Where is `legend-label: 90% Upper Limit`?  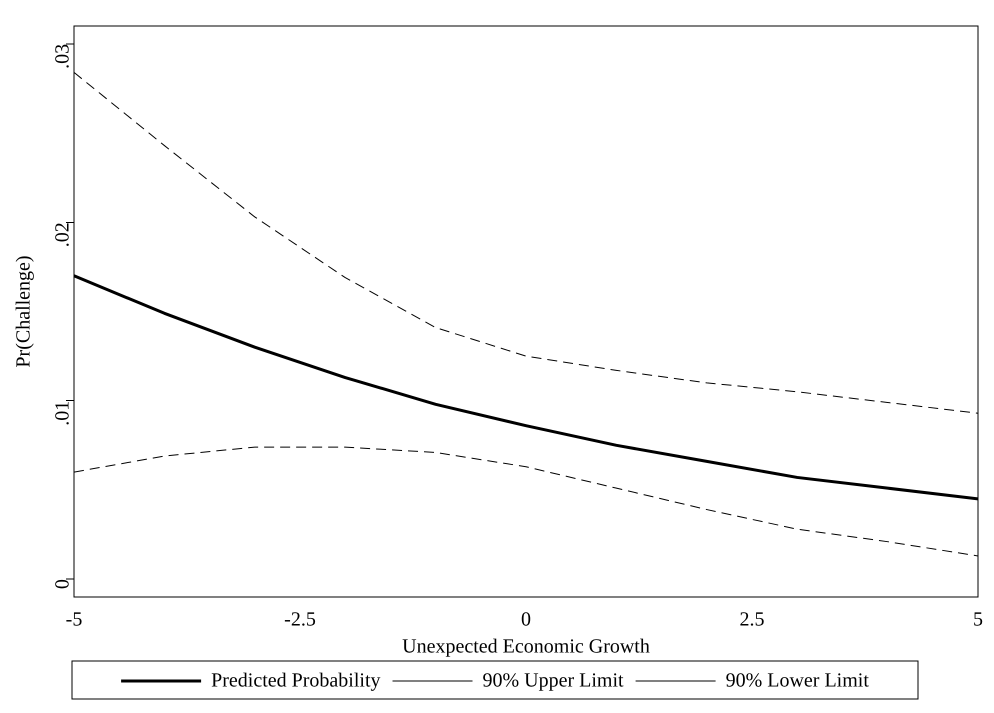
legend-label: 90% Upper Limit is located at coordinates (553, 680).